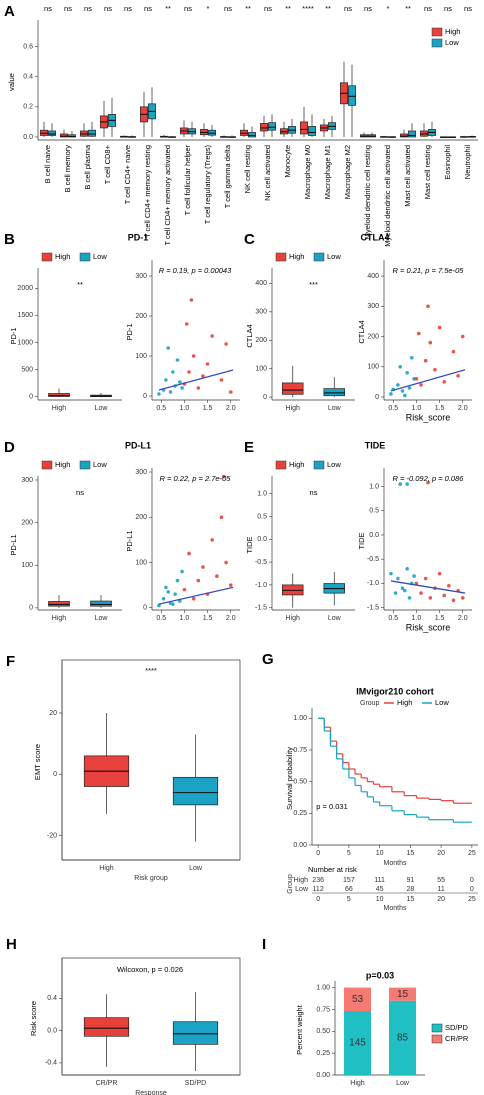  I want to click on annotation: R = 0.22, p = 2.7e-05, so click(196, 478).